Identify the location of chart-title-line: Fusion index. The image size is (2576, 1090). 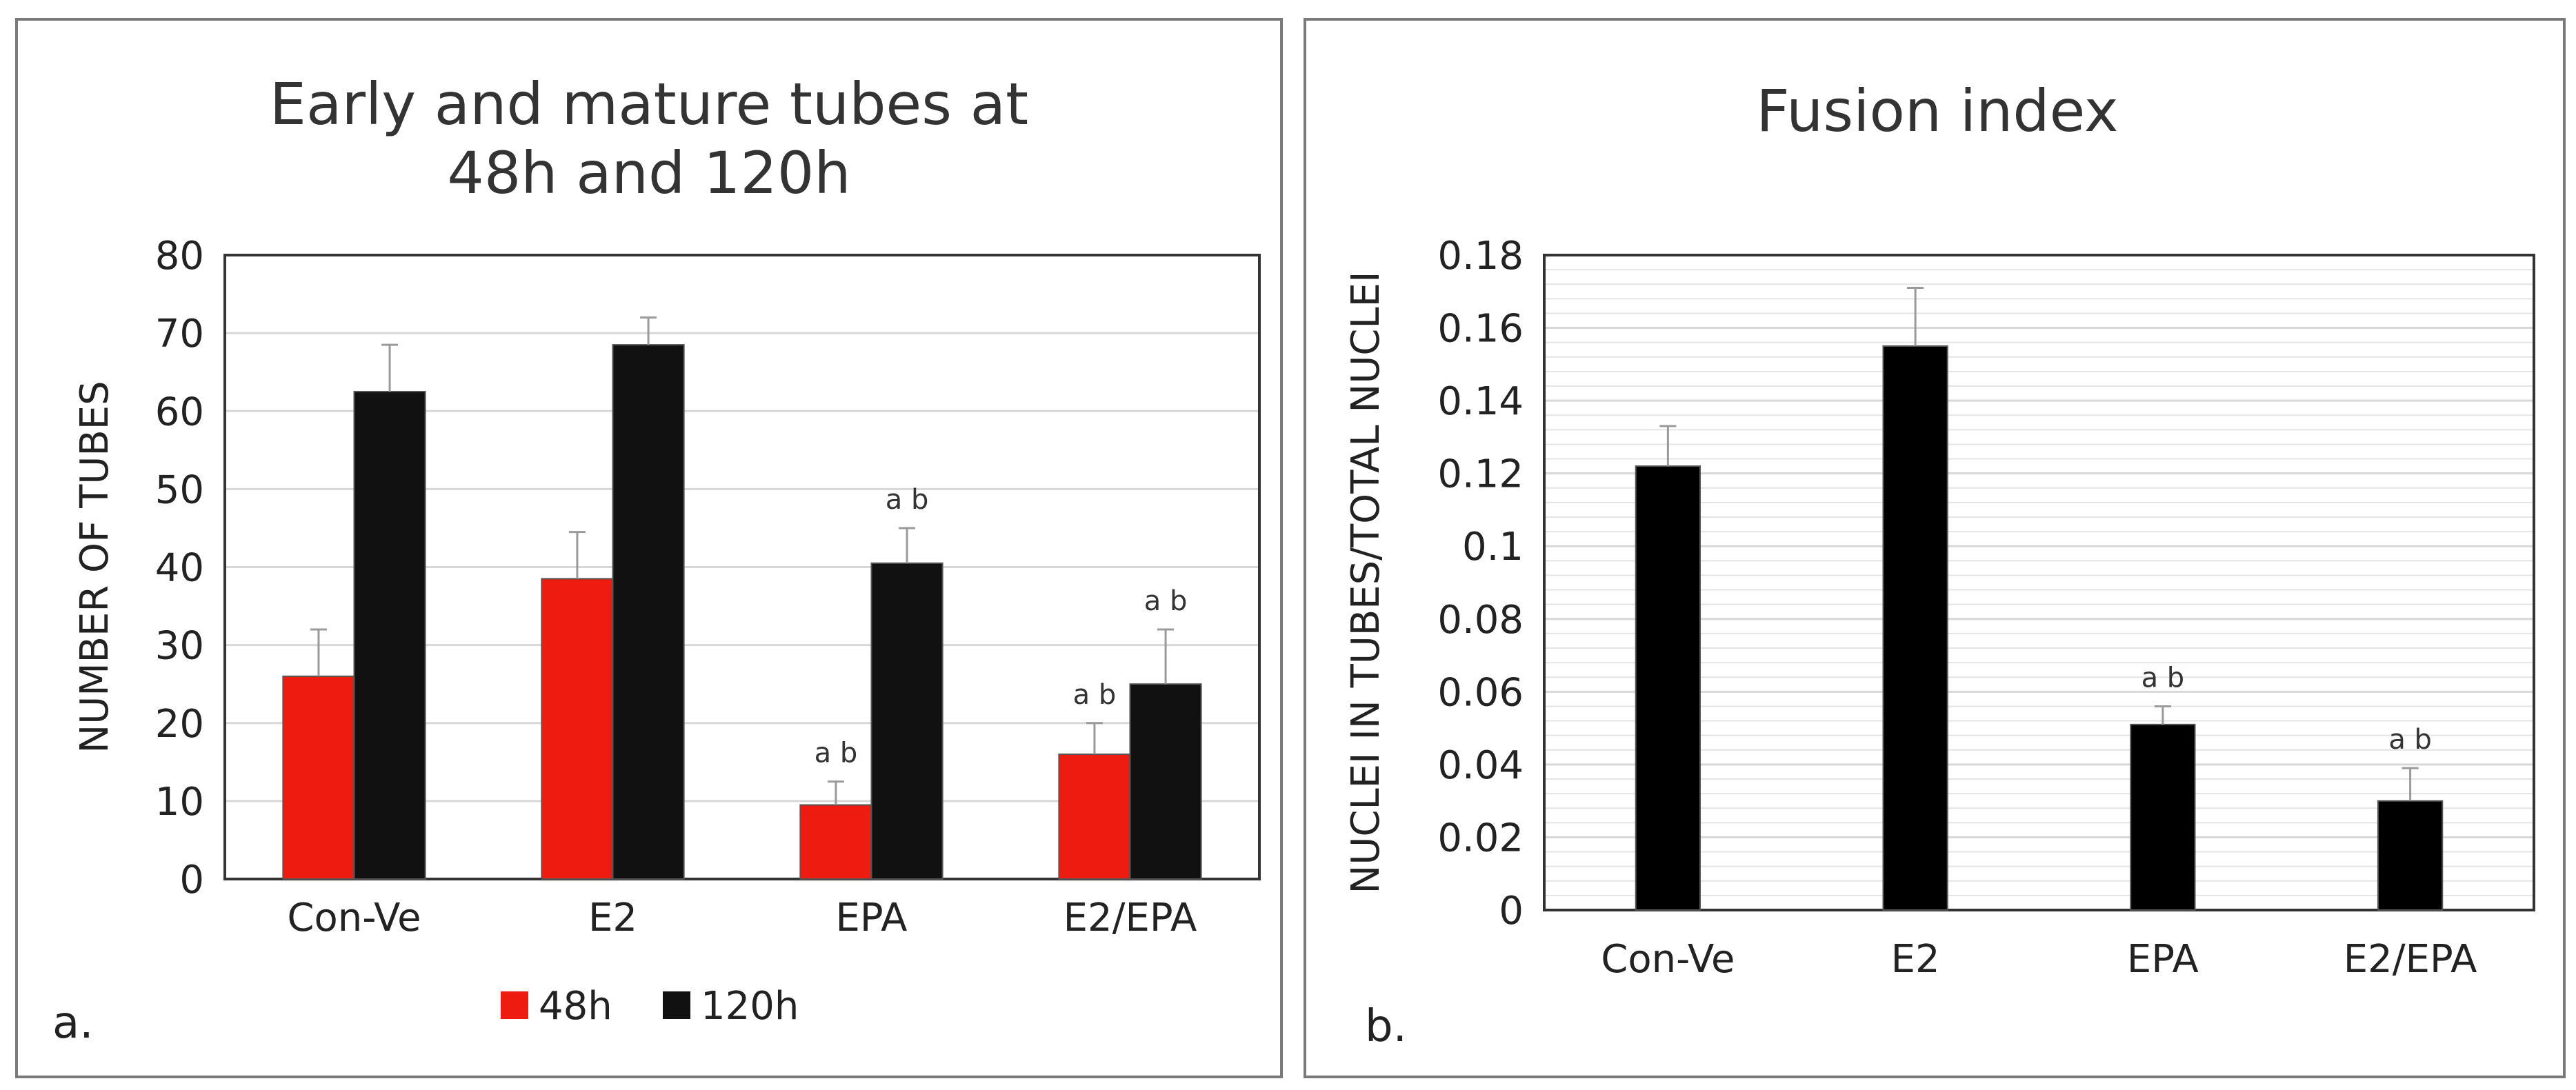
(1937, 111).